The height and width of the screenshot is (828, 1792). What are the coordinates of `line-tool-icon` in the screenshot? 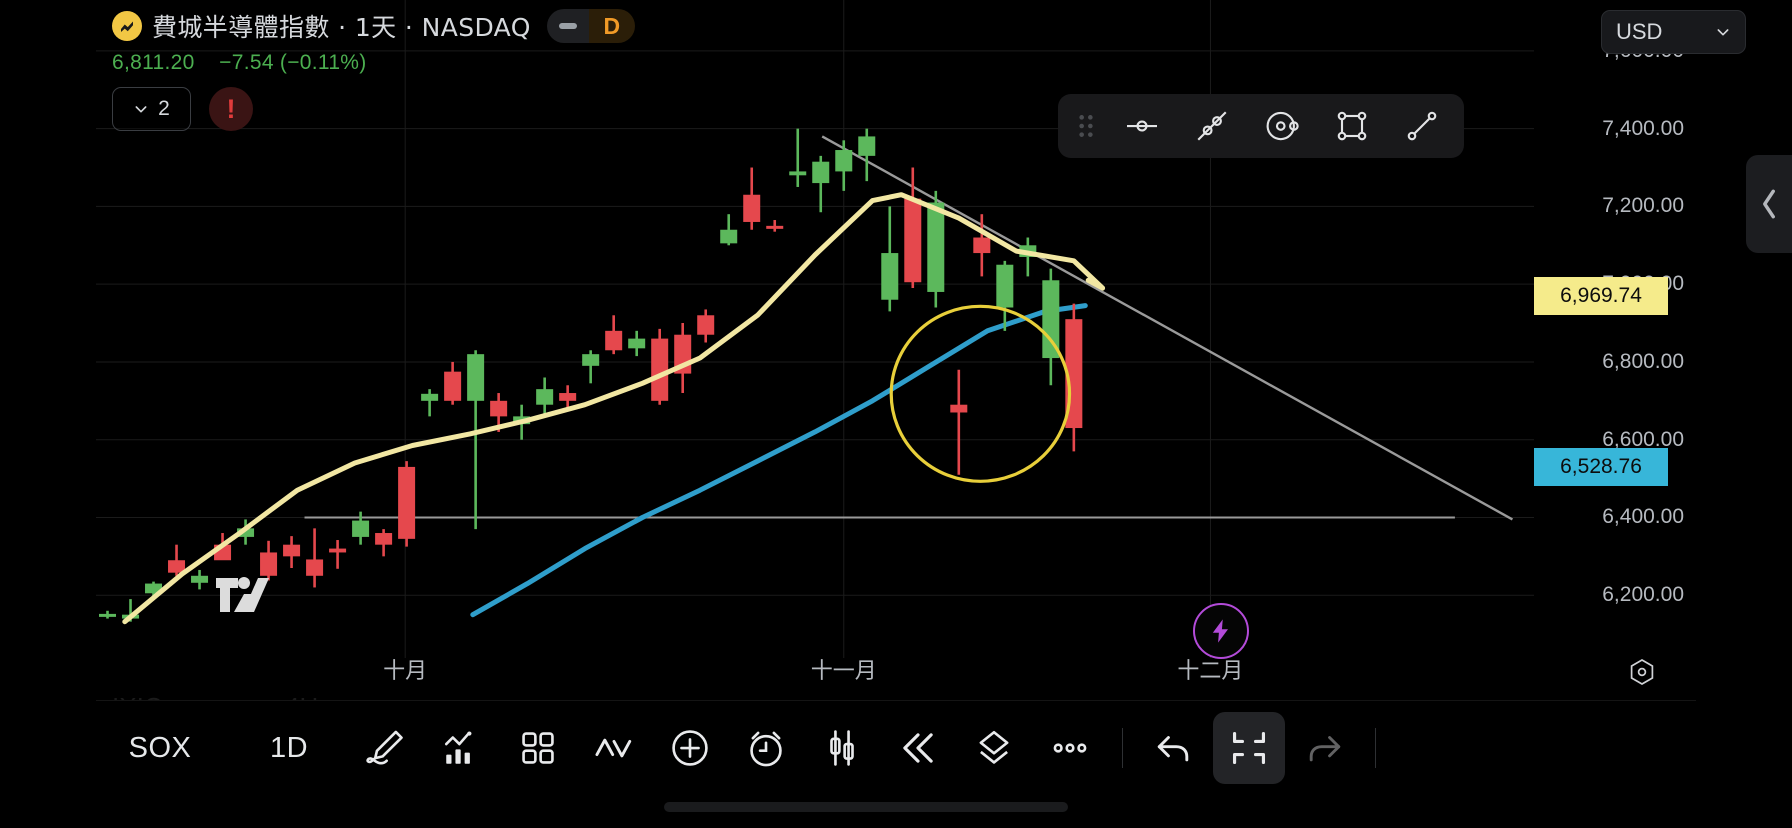 It's located at (1422, 126).